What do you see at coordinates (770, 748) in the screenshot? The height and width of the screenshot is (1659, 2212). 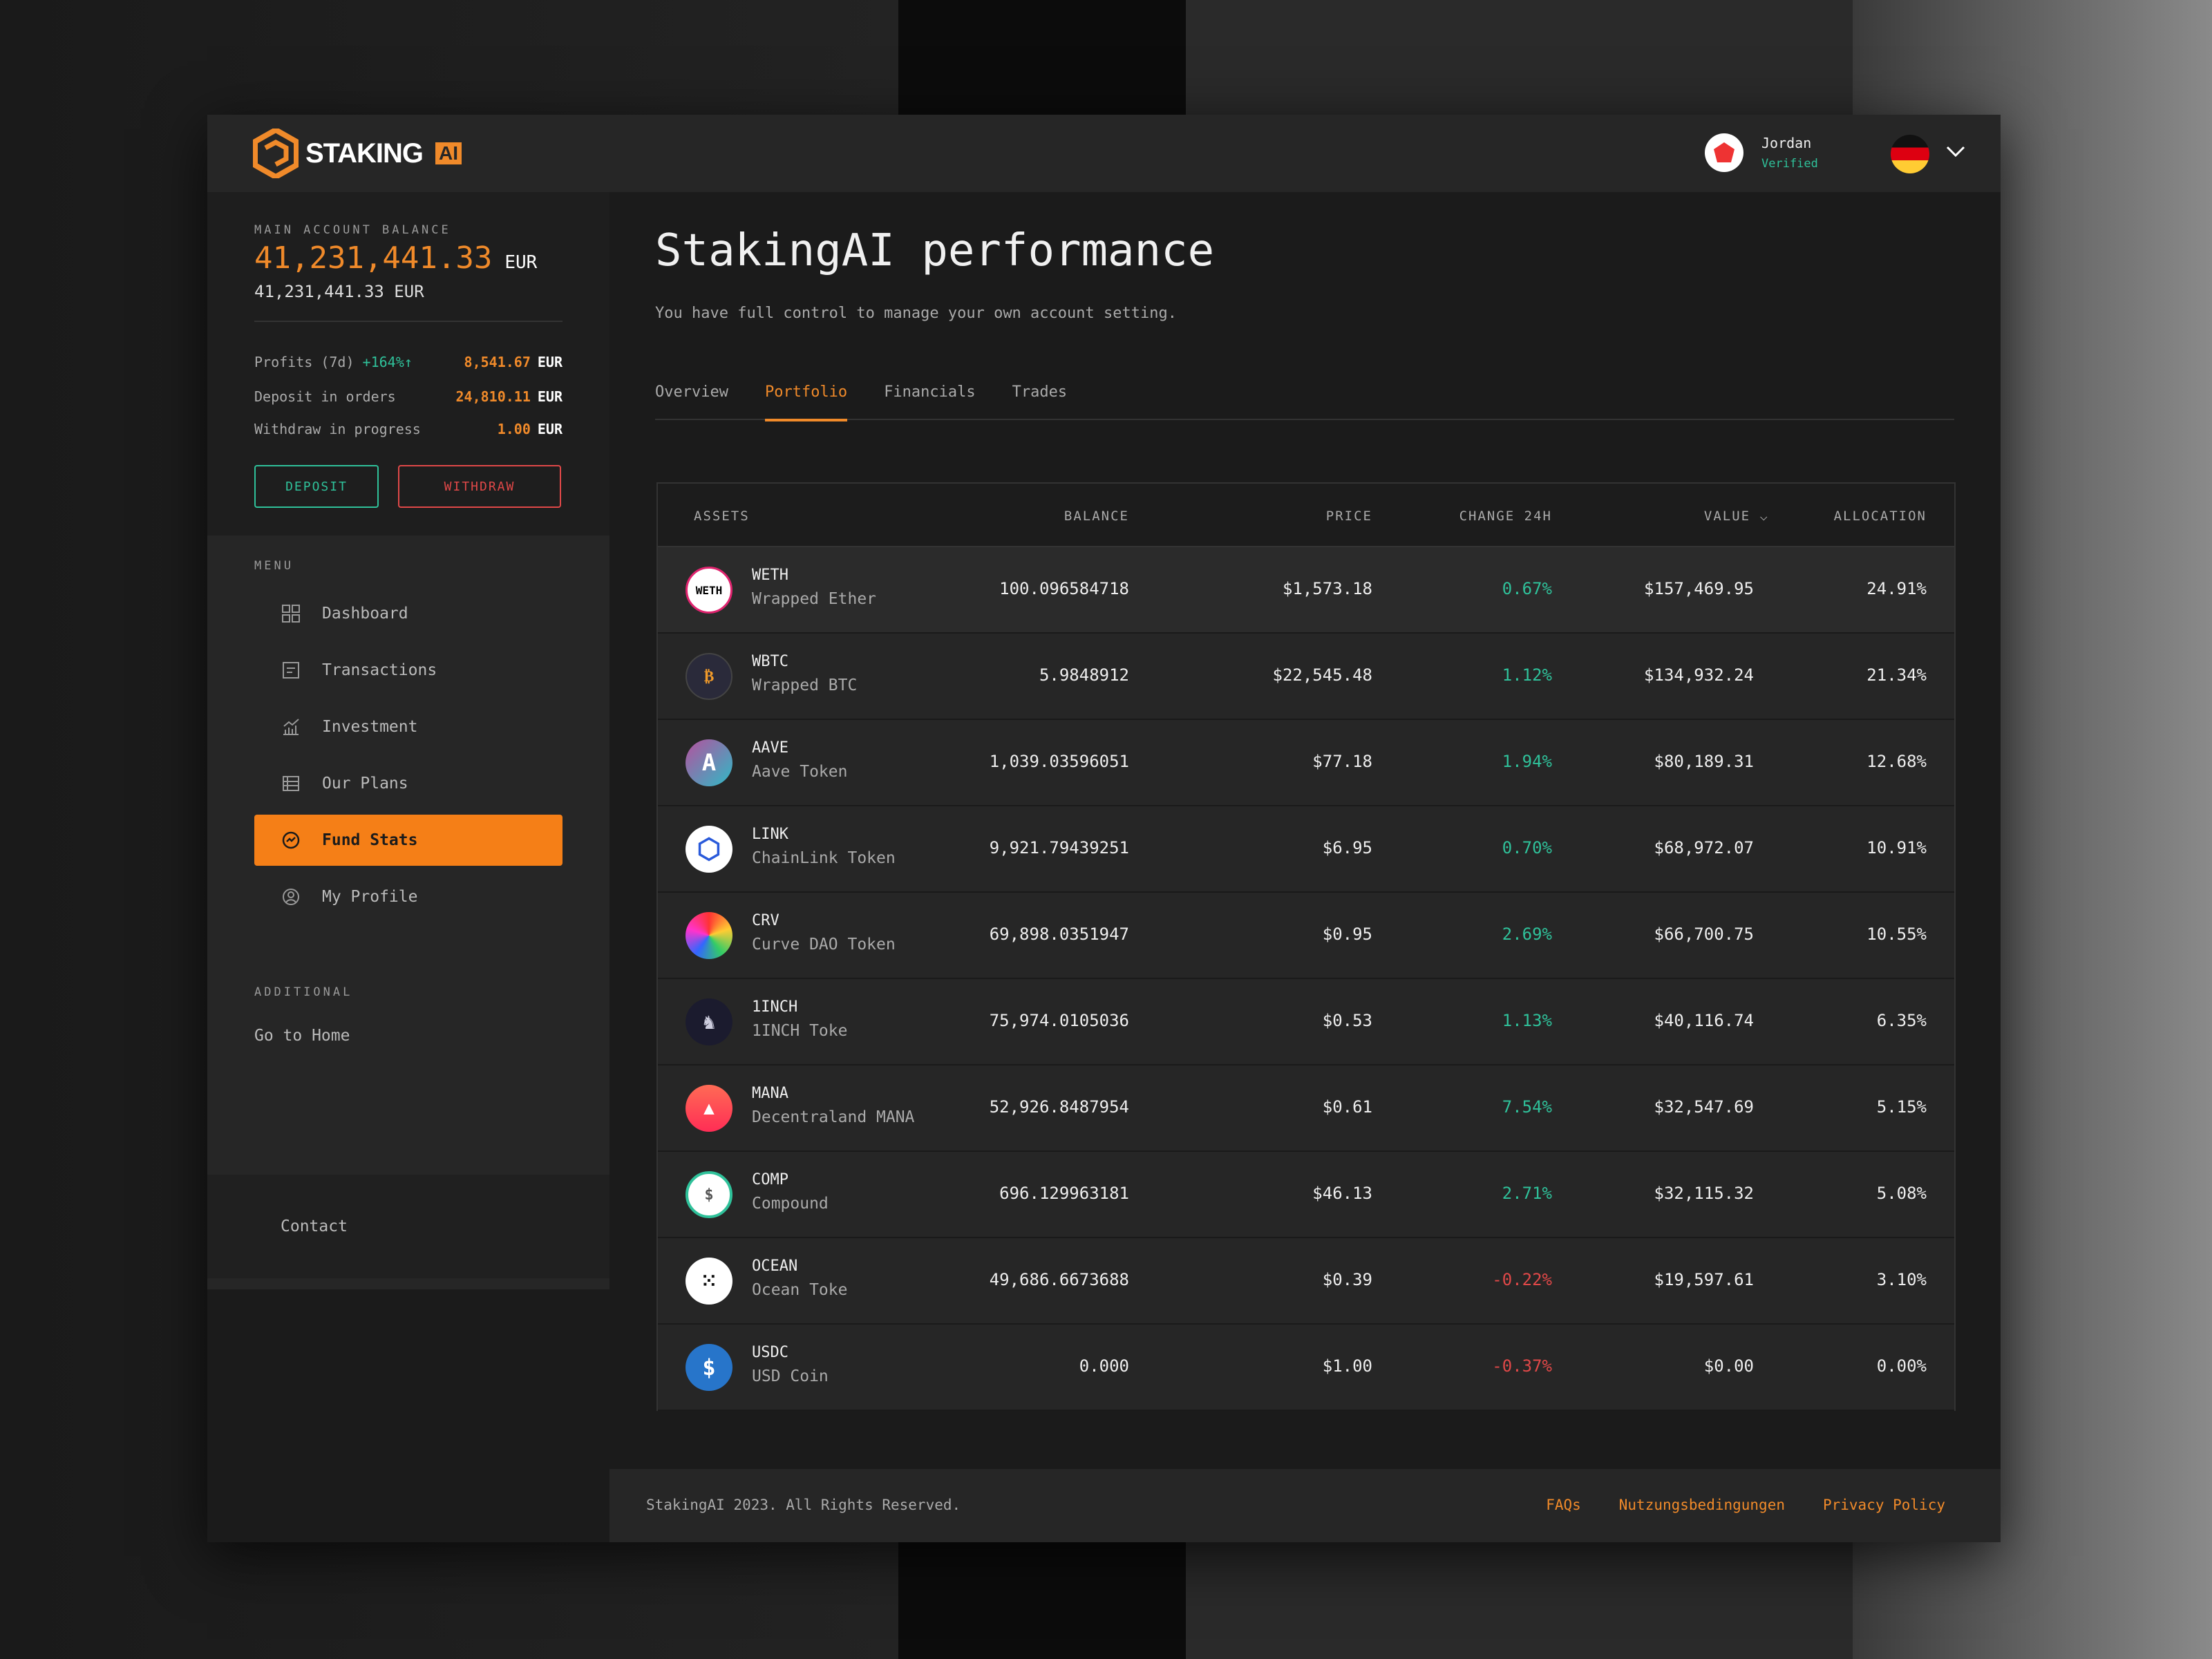 I see `asset-symbol: AAVE` at bounding box center [770, 748].